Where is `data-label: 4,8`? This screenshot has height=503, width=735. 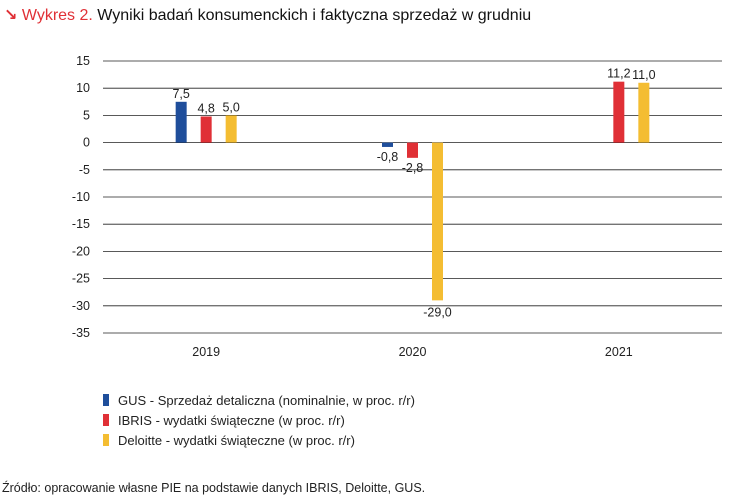 data-label: 4,8 is located at coordinates (205, 108).